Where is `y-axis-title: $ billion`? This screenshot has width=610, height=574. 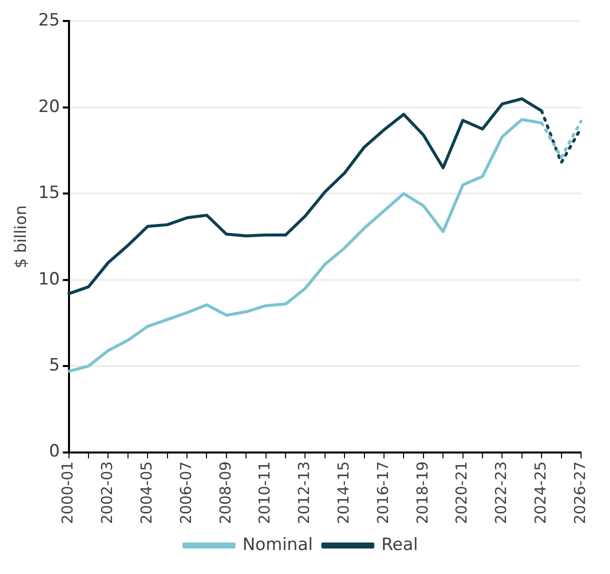 y-axis-title: $ billion is located at coordinates (20, 236).